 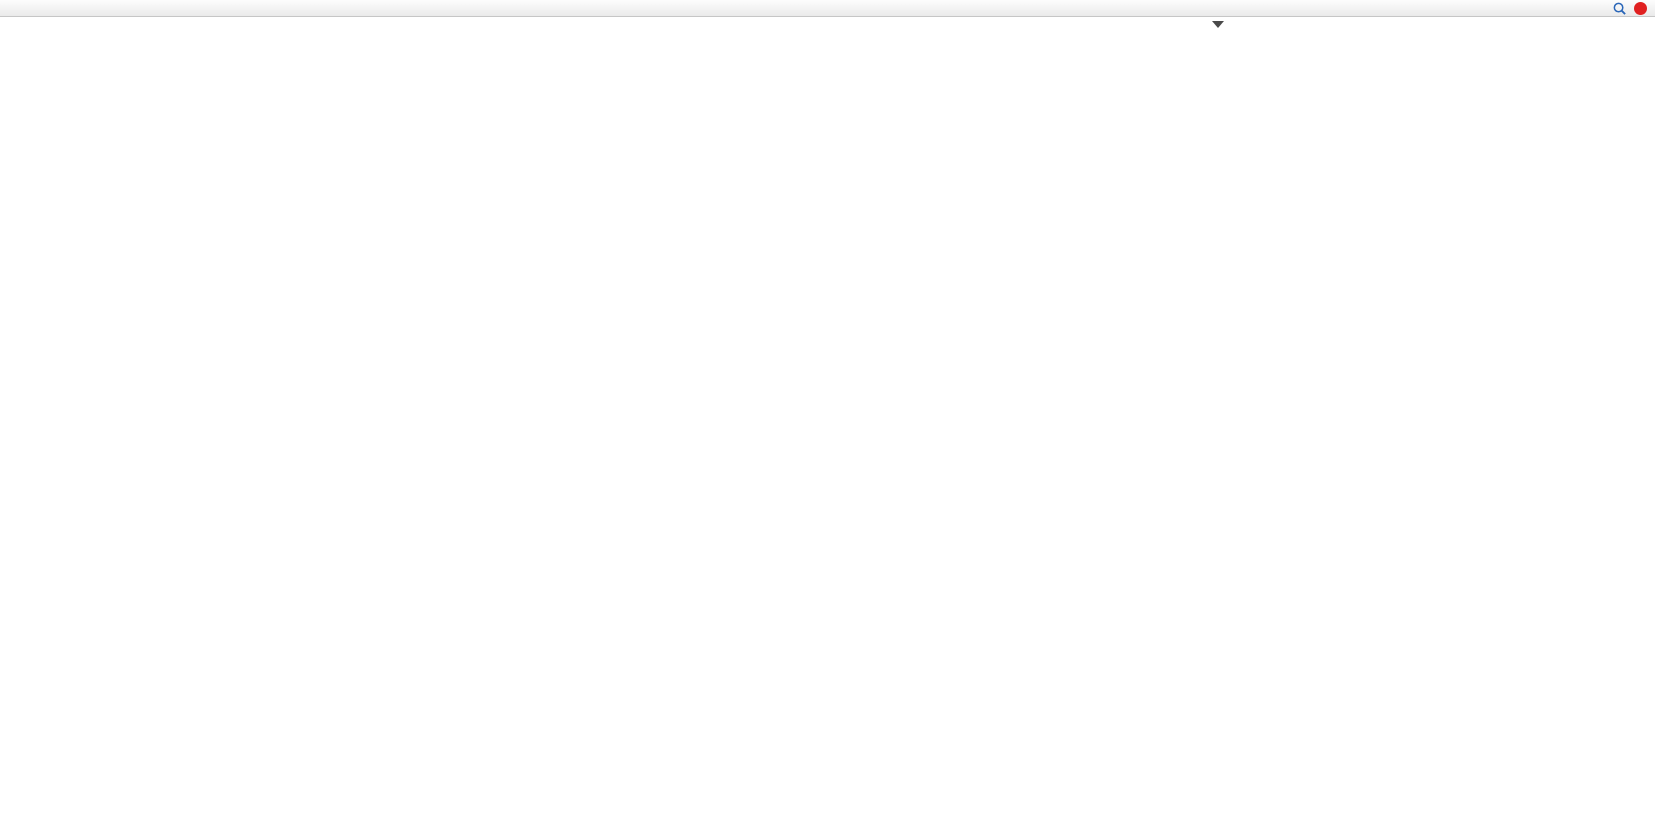 What do you see at coordinates (1631, 8) in the screenshot?
I see `toolbar-right` at bounding box center [1631, 8].